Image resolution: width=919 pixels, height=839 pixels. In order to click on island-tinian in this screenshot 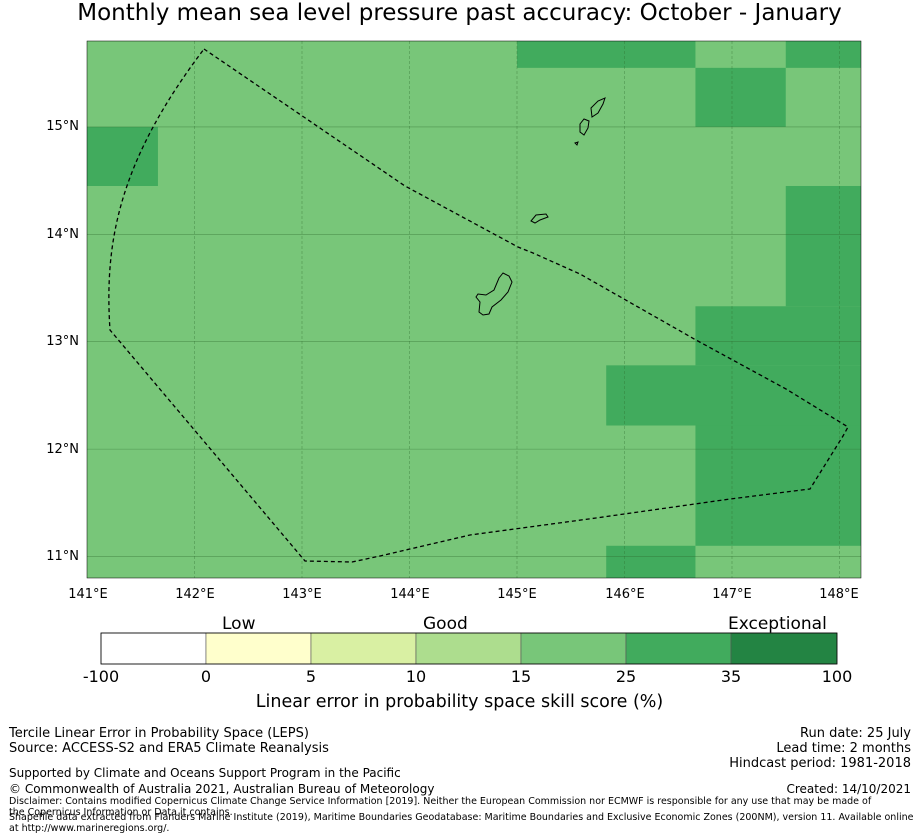, I will do `click(584, 127)`.